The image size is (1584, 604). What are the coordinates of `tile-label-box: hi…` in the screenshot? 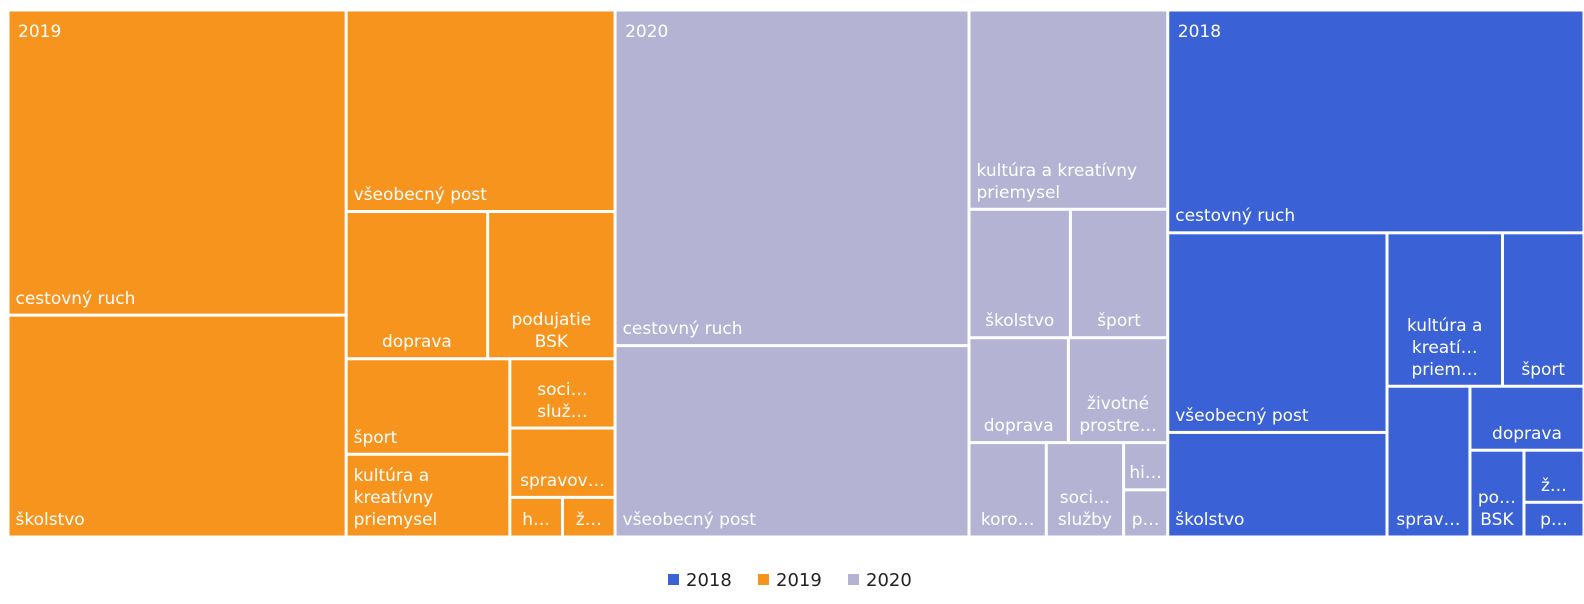 It's located at (1145, 473).